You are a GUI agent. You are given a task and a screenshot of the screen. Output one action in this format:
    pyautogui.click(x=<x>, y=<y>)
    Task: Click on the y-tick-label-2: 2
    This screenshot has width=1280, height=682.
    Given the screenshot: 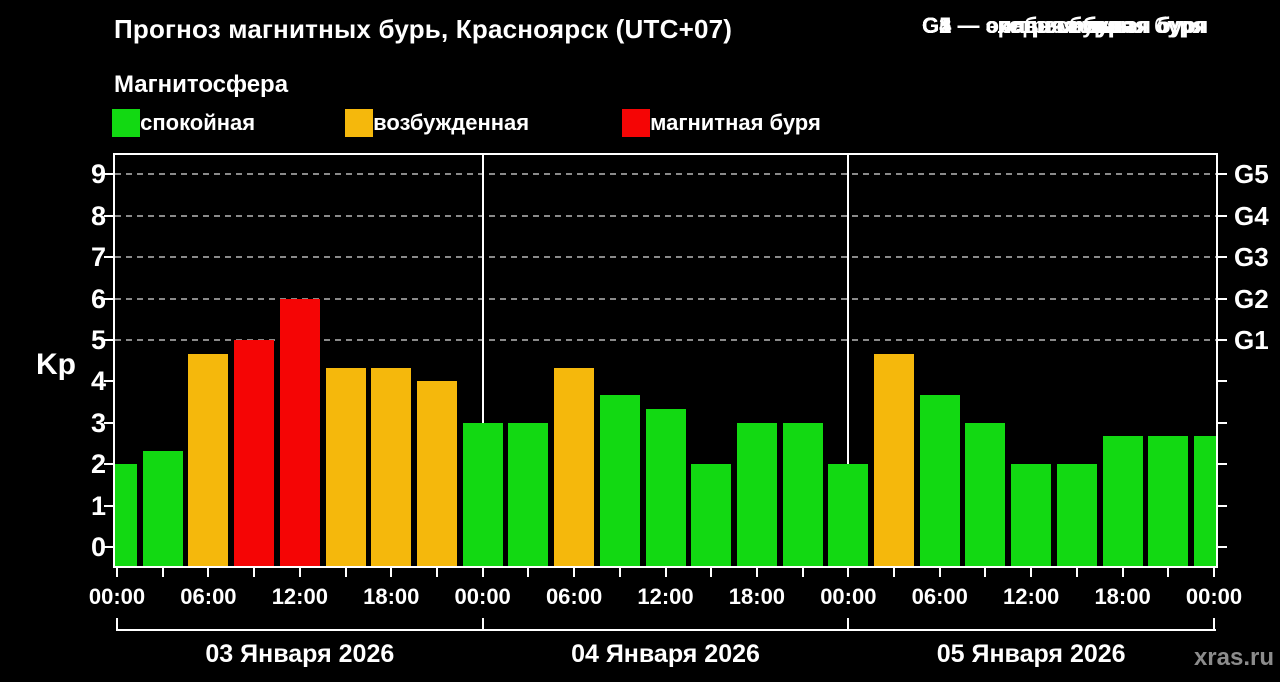 What is the action you would take?
    pyautogui.click(x=98, y=464)
    